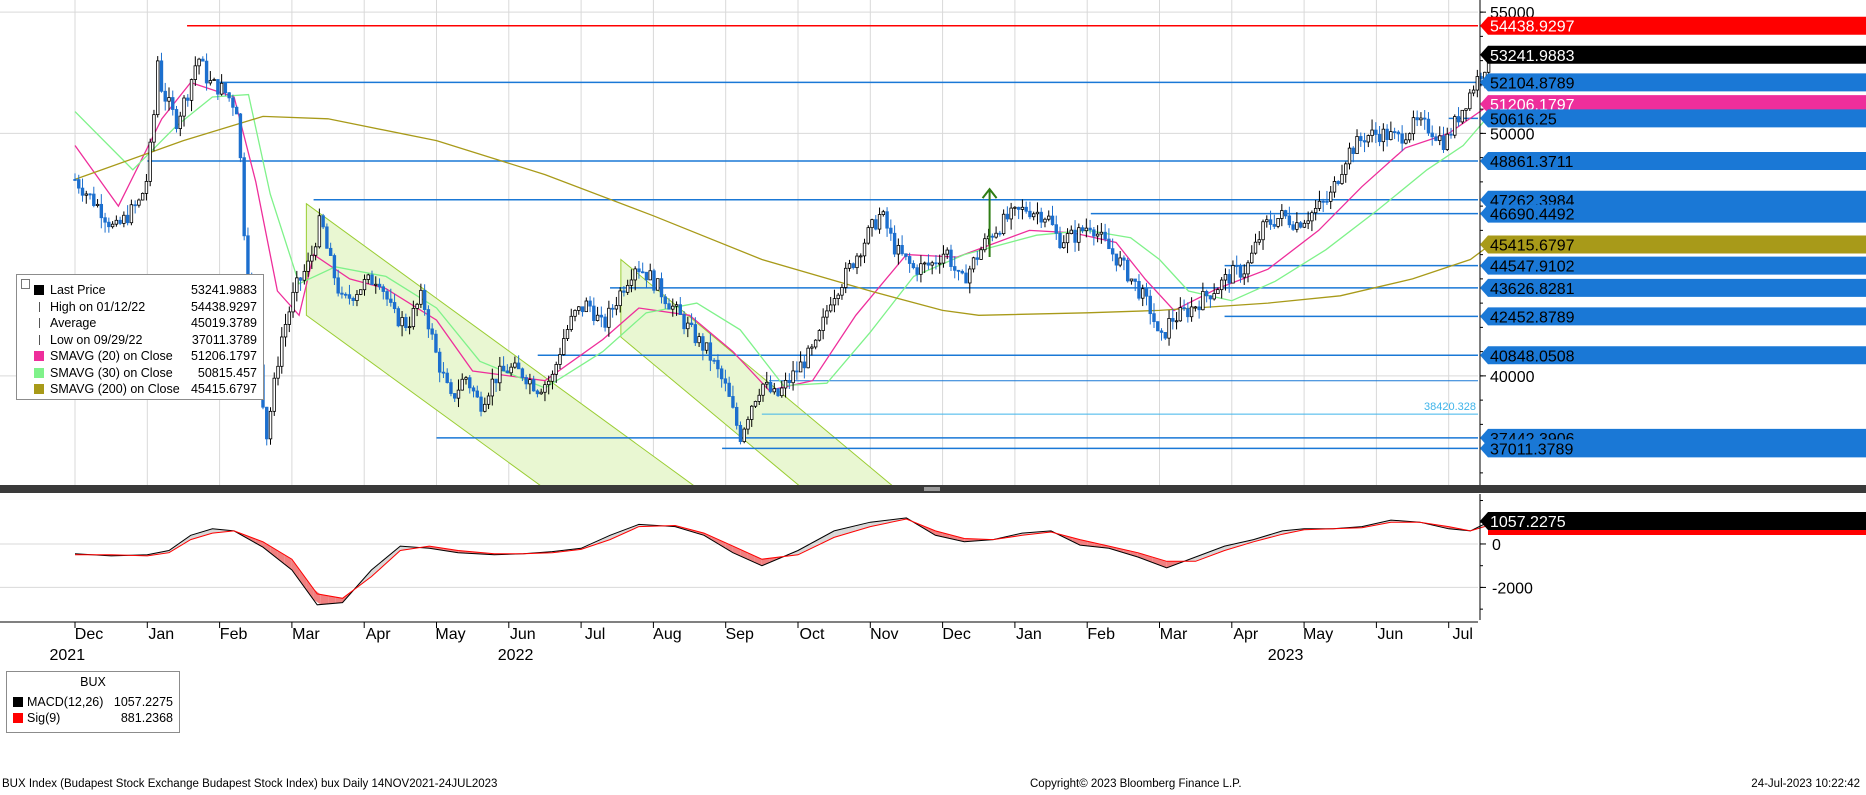 The height and width of the screenshot is (795, 1866). What do you see at coordinates (140, 307) in the screenshot?
I see `legend-row: High on 01/12/22 54438.9297` at bounding box center [140, 307].